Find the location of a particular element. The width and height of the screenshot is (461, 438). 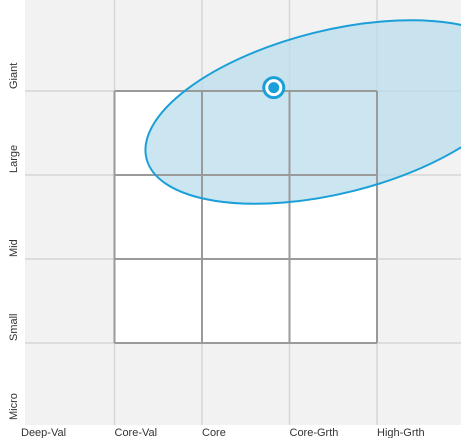

y-tick-label-micro: Micro is located at coordinates (14, 406).